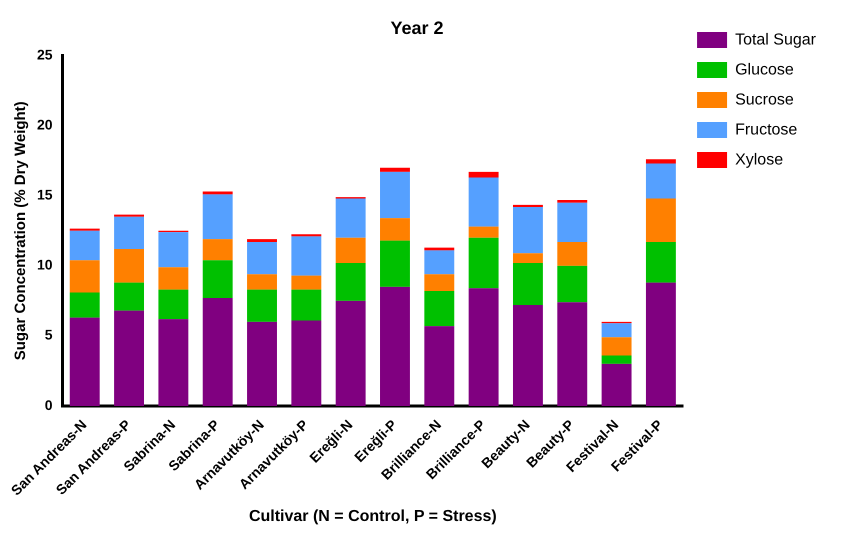  Describe the element at coordinates (44, 194) in the screenshot. I see `y-tick-label: 15` at that location.